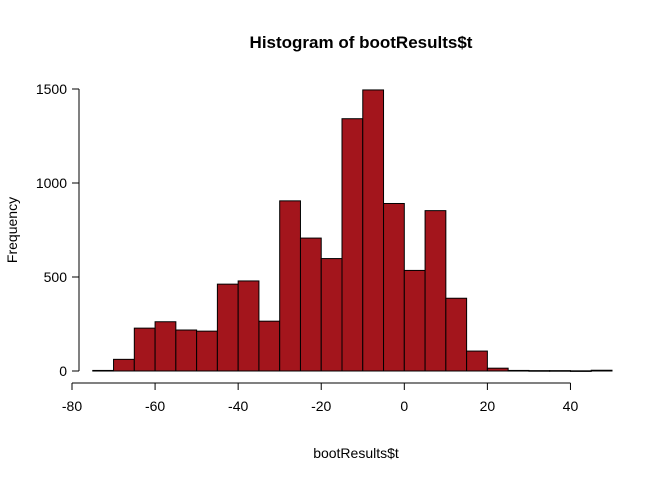  Describe the element at coordinates (72, 406) in the screenshot. I see `x-tick-label: -80` at that location.